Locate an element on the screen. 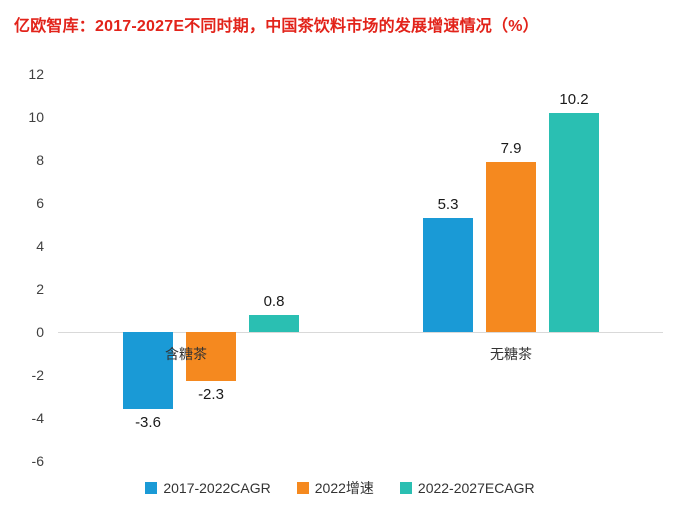  chart-title: 亿欧智库：2017-2027E不同时期，中国茶饮料市场的发展增速情况（%） is located at coordinates (276, 26).